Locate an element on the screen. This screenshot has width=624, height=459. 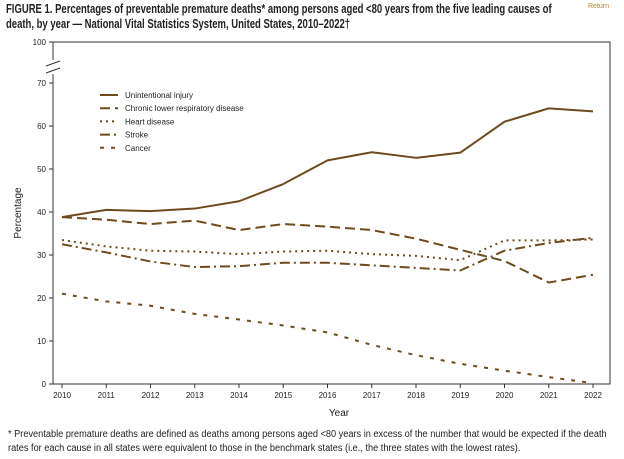
legend-label: Cancer is located at coordinates (138, 148).